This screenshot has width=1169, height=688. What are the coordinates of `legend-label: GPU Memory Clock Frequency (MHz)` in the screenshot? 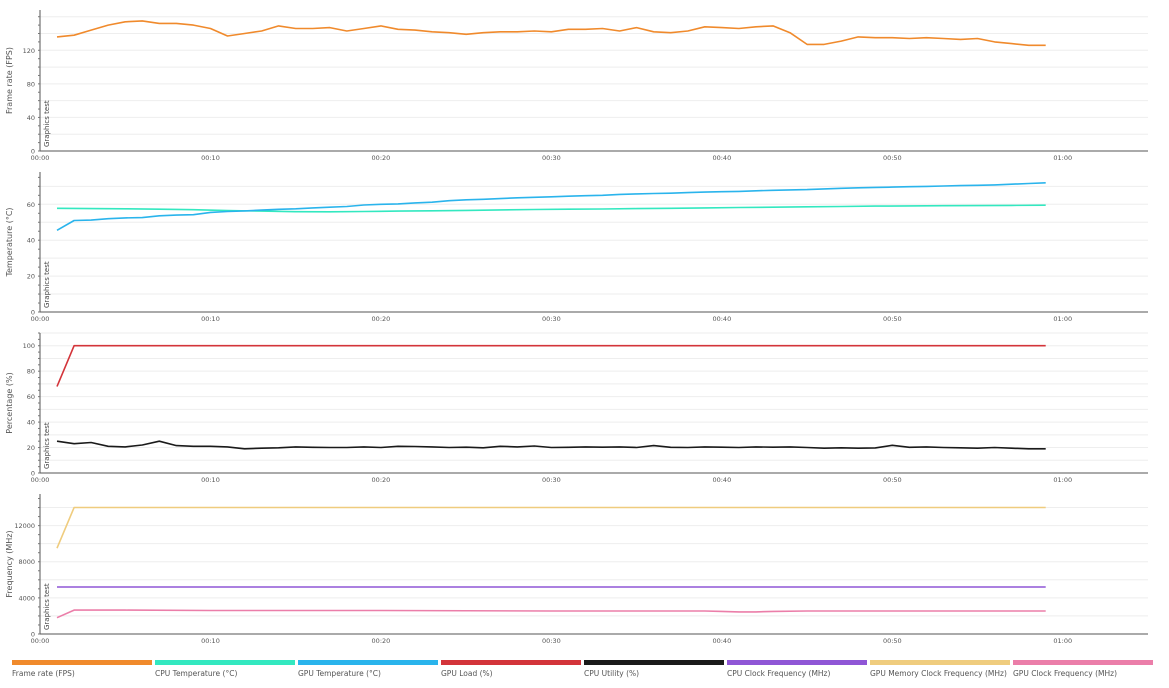 It's located at (938, 673).